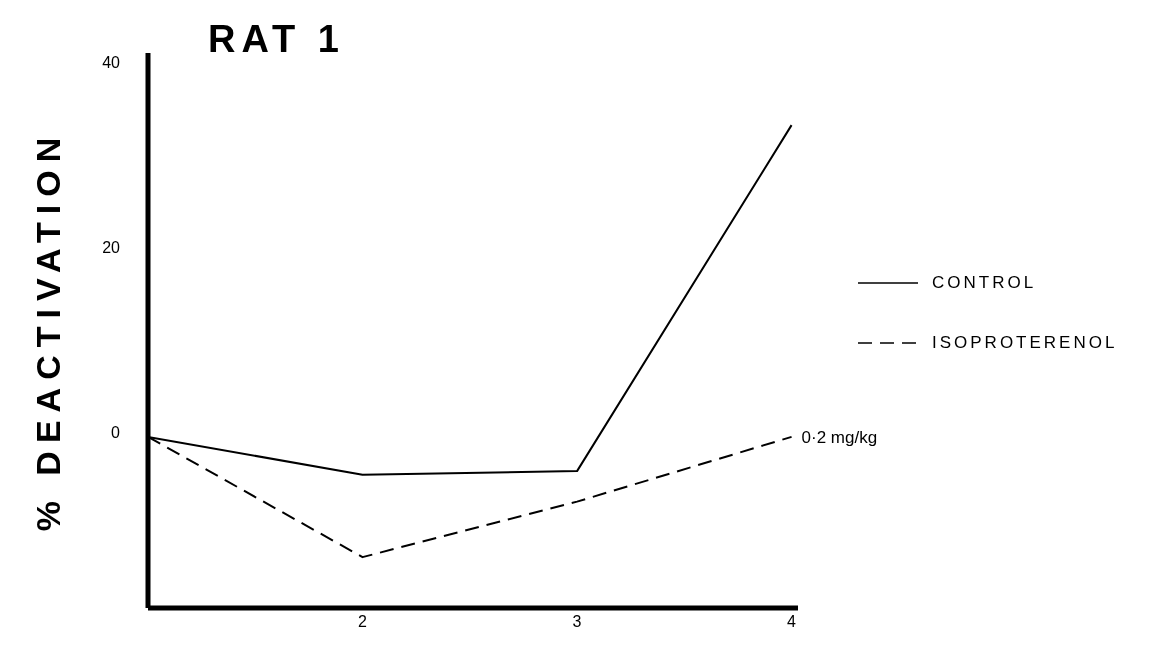  Describe the element at coordinates (792, 622) in the screenshot. I see `x-tick-label: 4` at that location.